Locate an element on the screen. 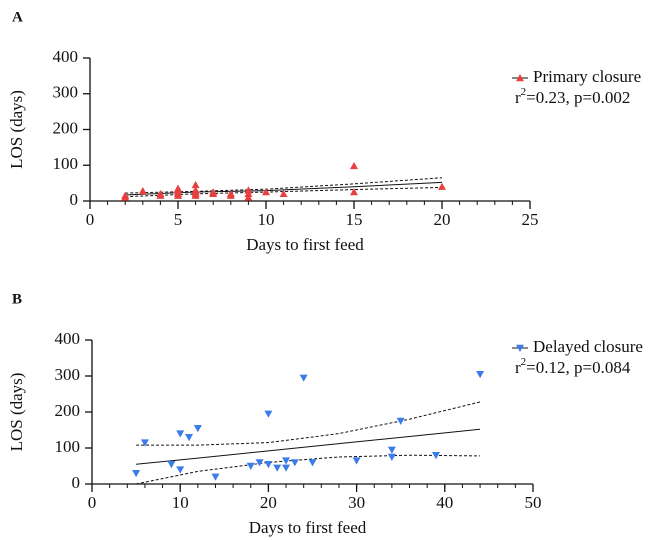 Image resolution: width=672 pixels, height=540 pixels. stat-annotation: r2=0.12, p=0.084 is located at coordinates (573, 366).